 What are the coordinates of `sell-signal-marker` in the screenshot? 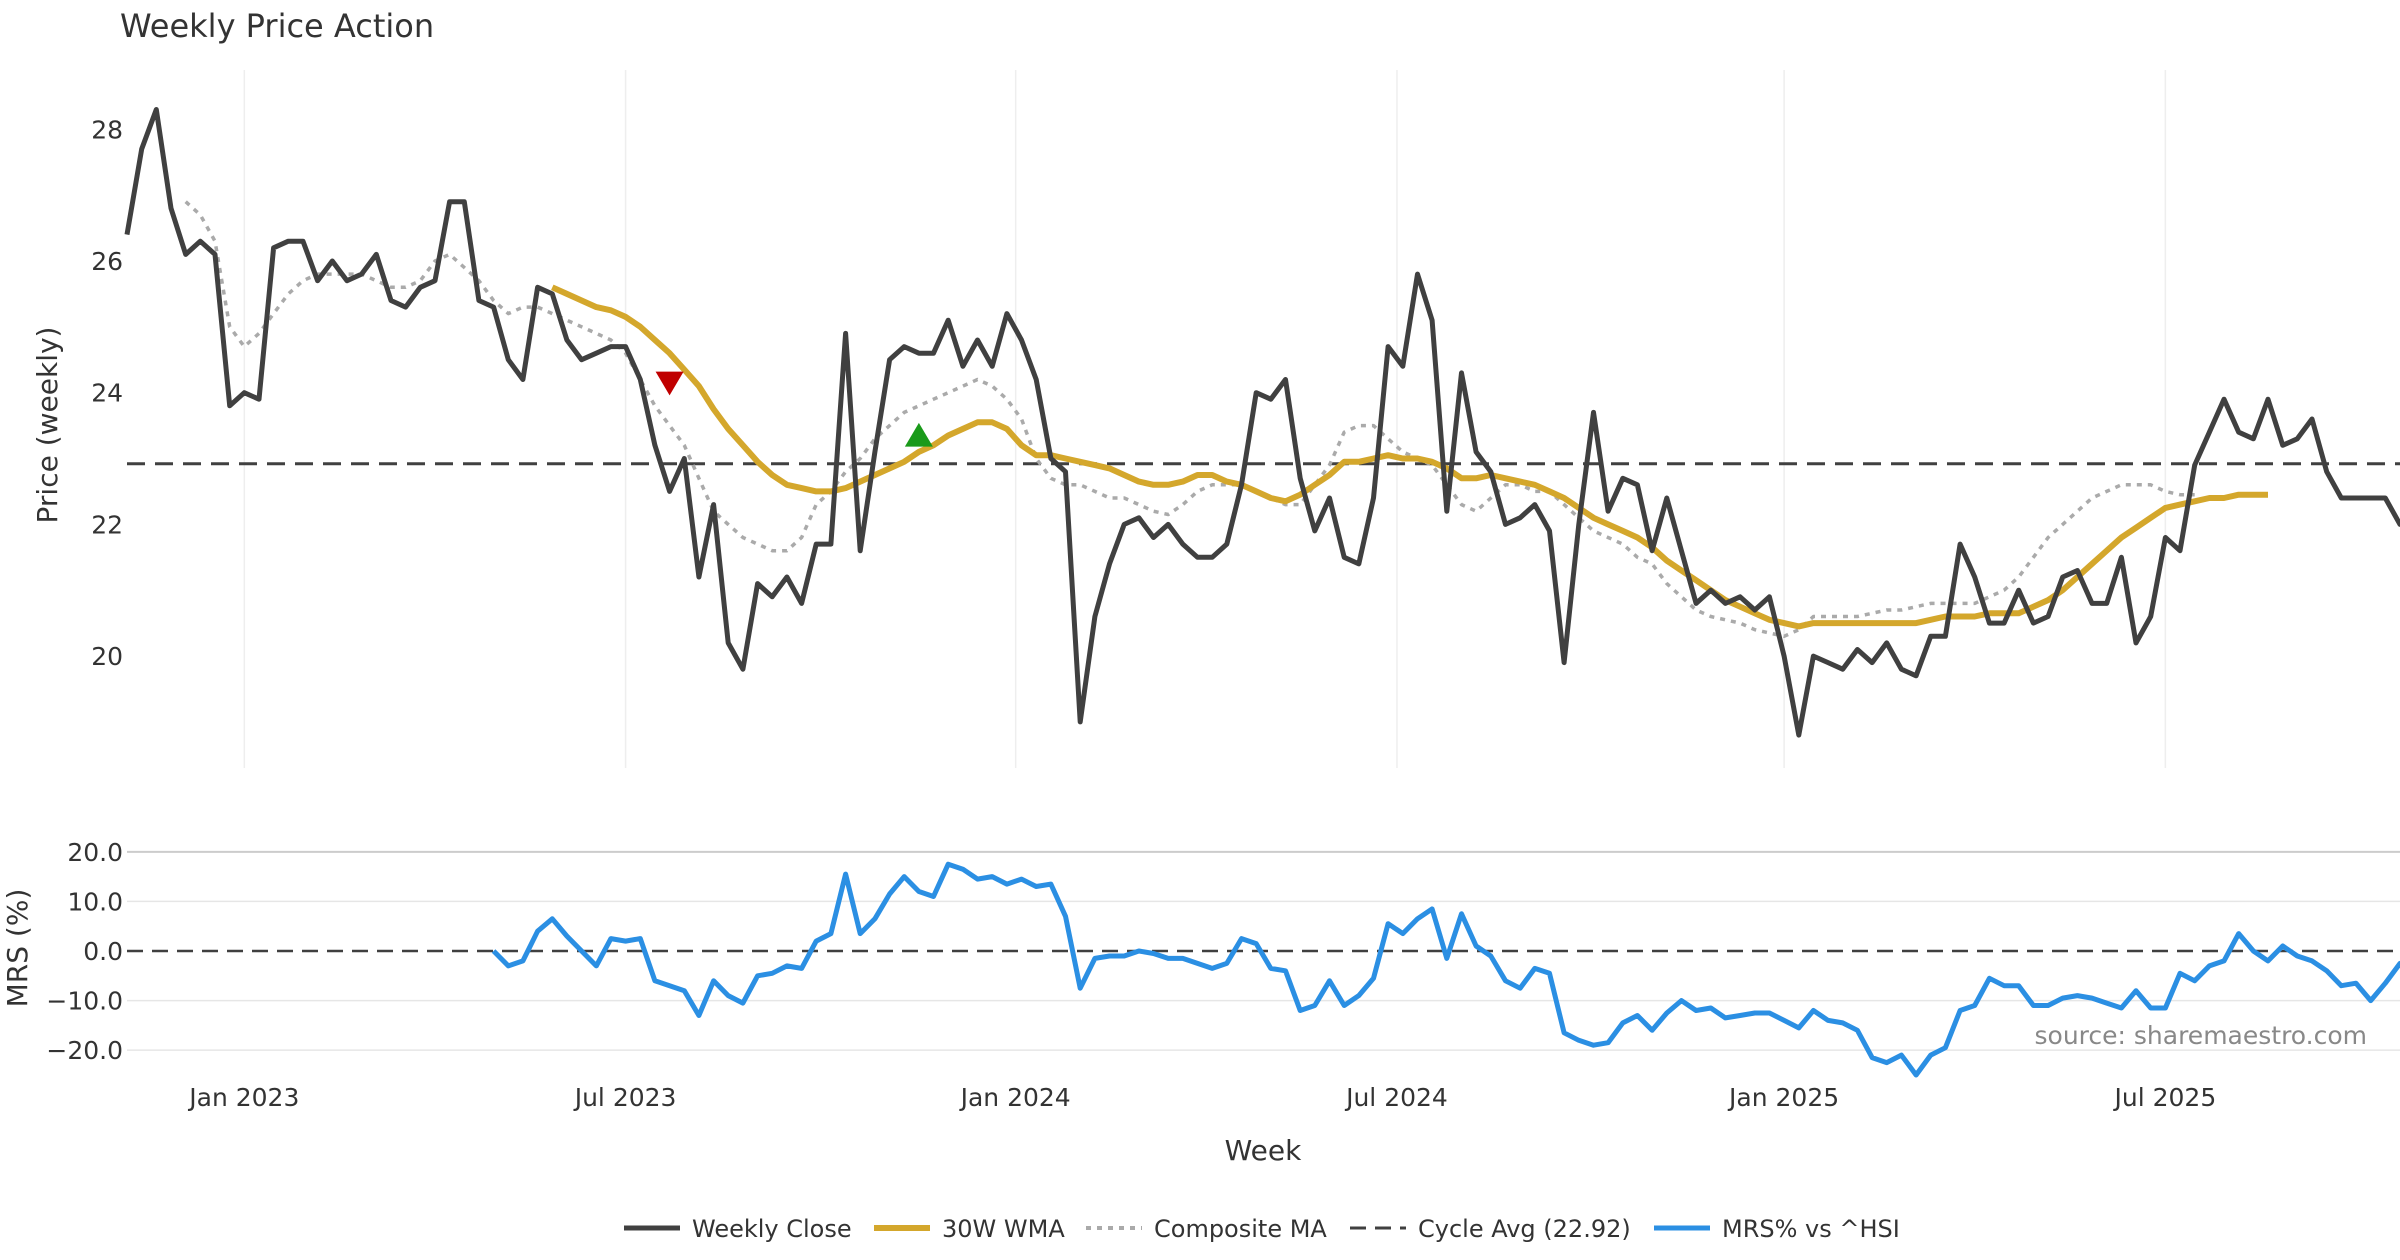 It's located at (669, 383).